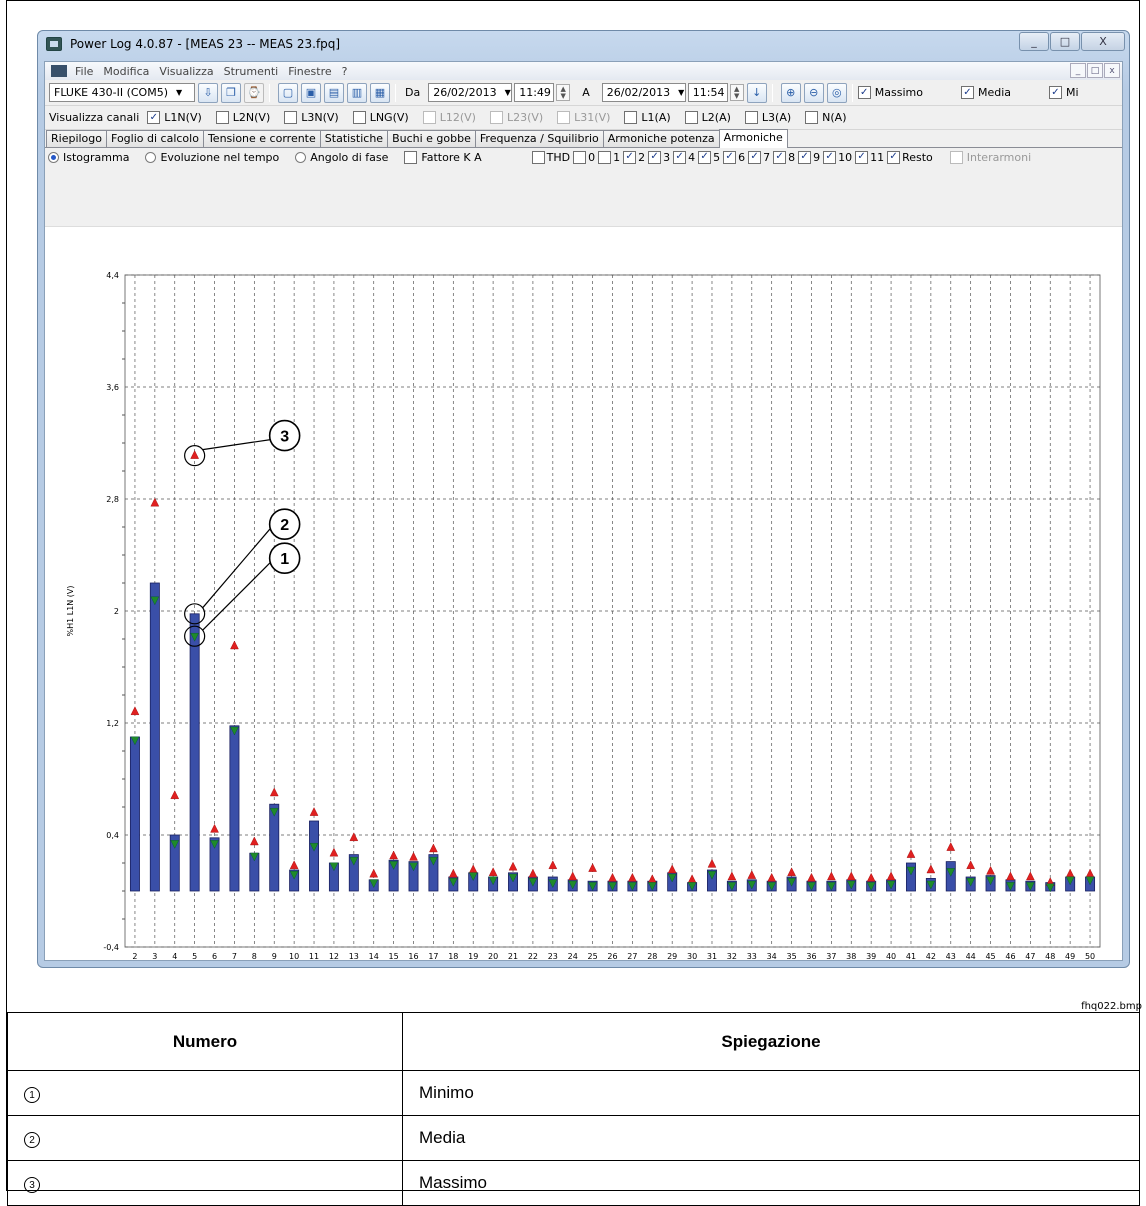  I want to click on bar-media, so click(712, 880).